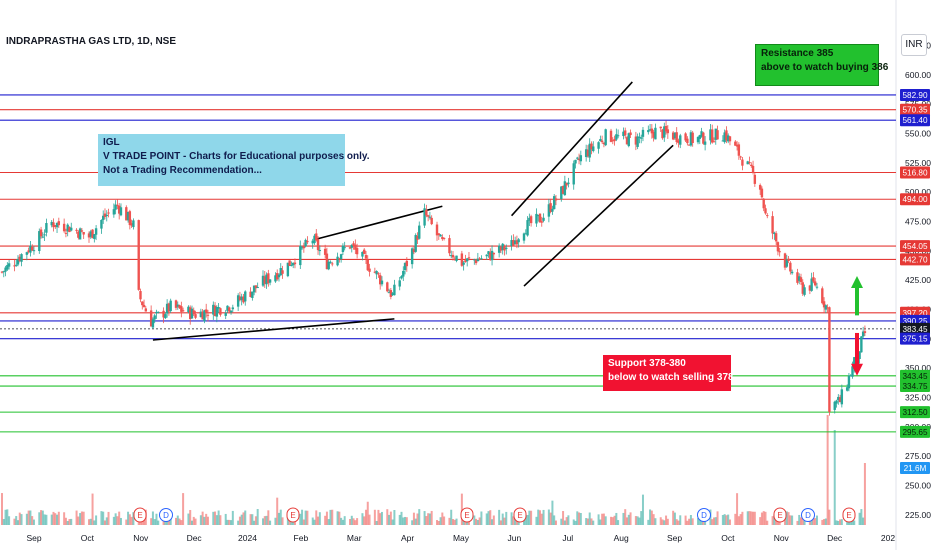  I want to click on arrow-head, so click(857, 282).